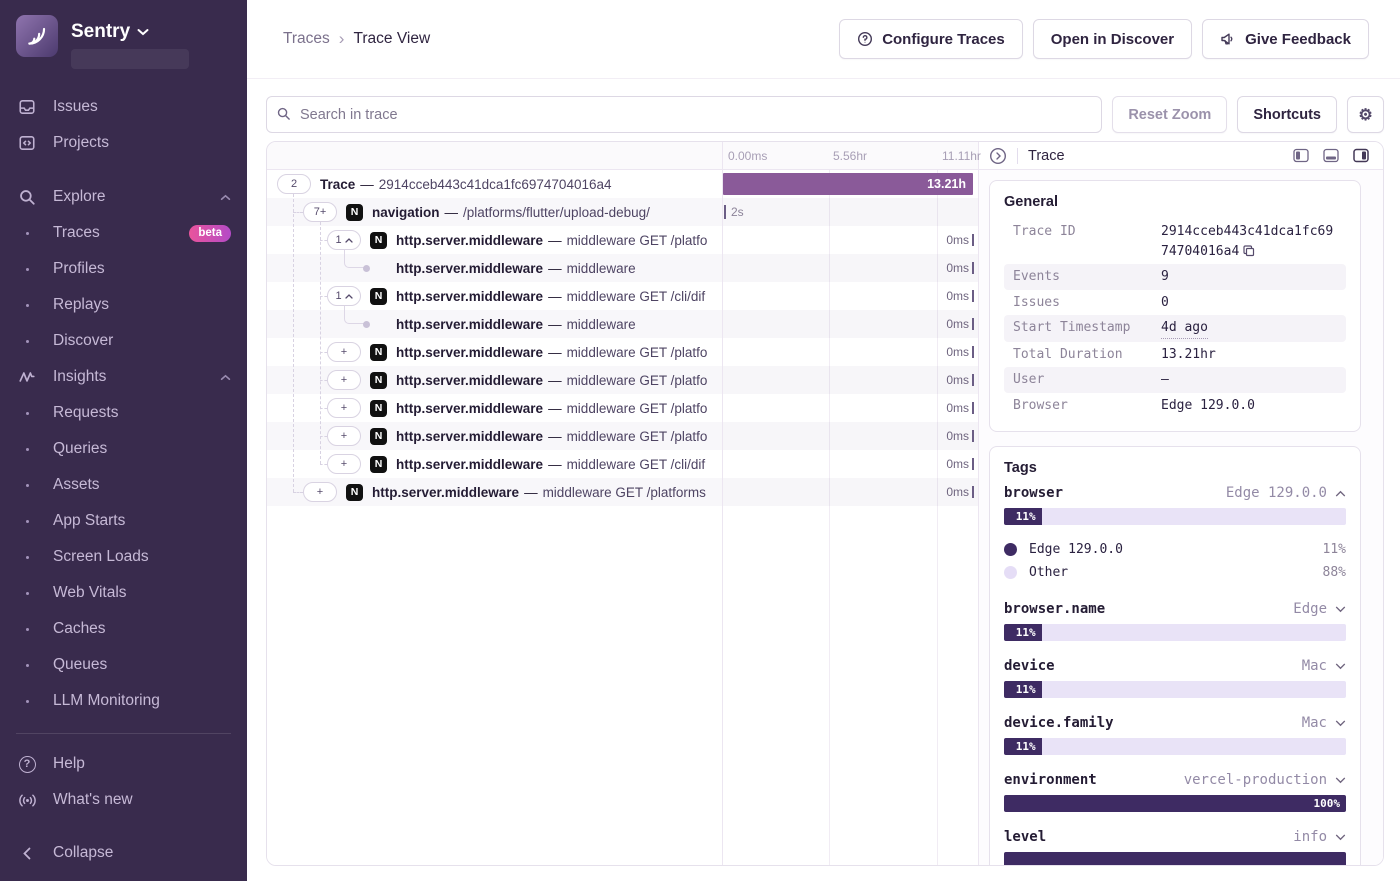 This screenshot has width=1400, height=881. I want to click on drawer-title: Trace, so click(1046, 155).